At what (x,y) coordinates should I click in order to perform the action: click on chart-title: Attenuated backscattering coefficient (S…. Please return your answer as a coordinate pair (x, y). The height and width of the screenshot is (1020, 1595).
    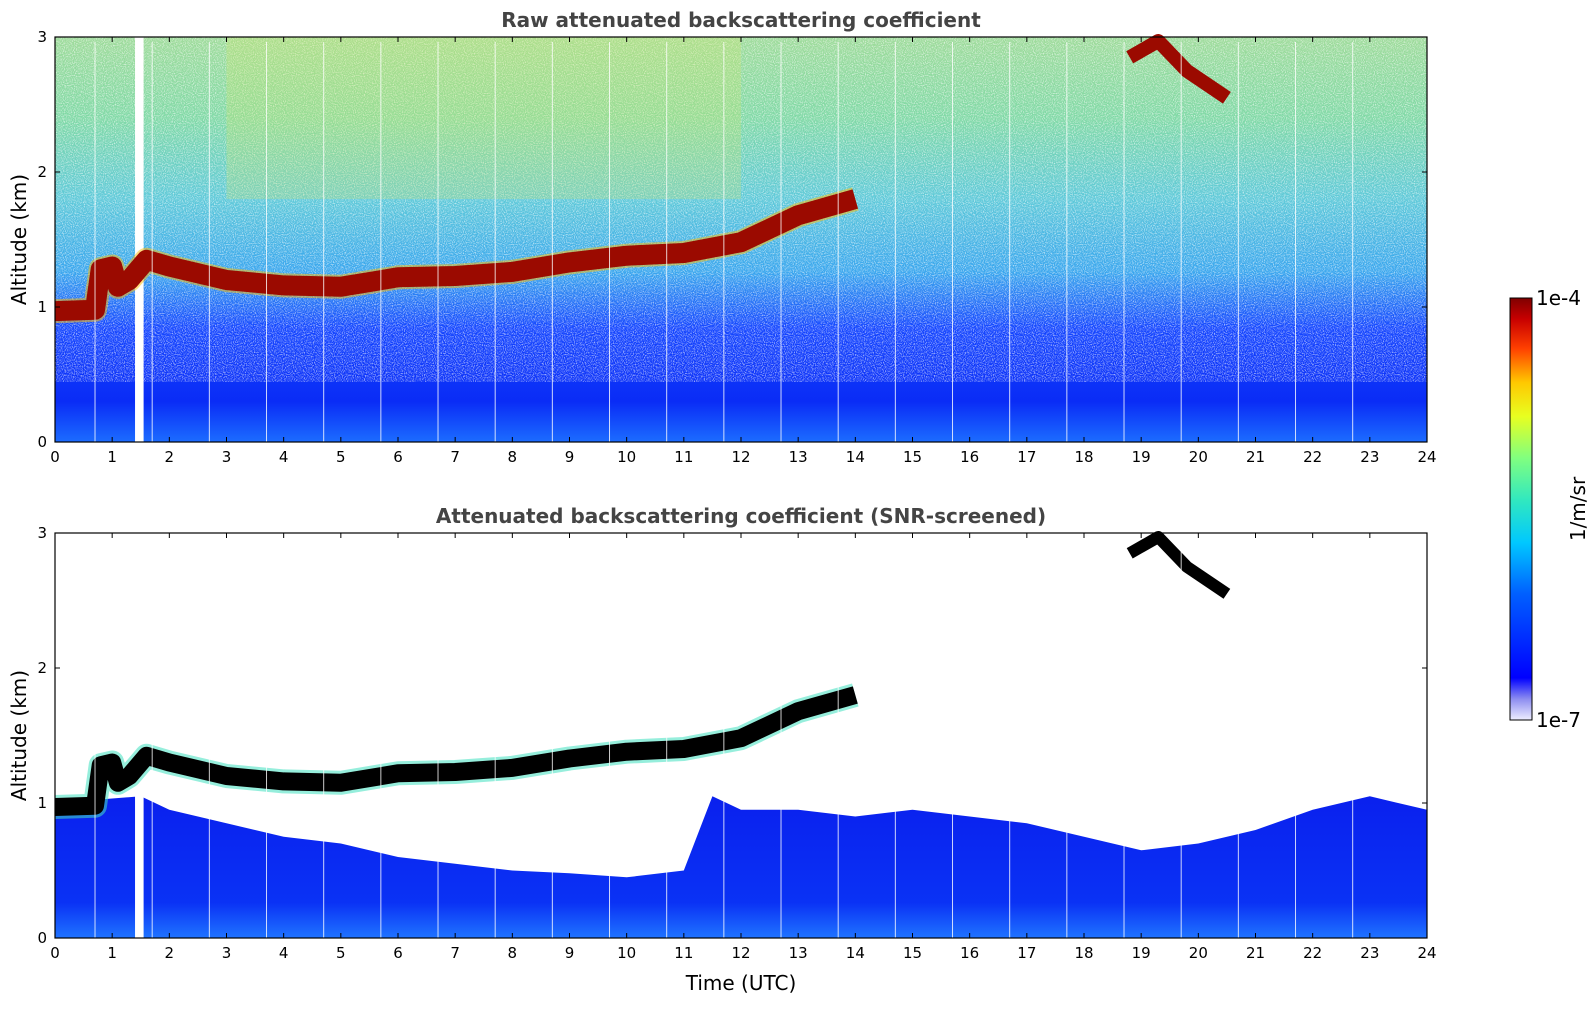
    Looking at the image, I should click on (741, 516).